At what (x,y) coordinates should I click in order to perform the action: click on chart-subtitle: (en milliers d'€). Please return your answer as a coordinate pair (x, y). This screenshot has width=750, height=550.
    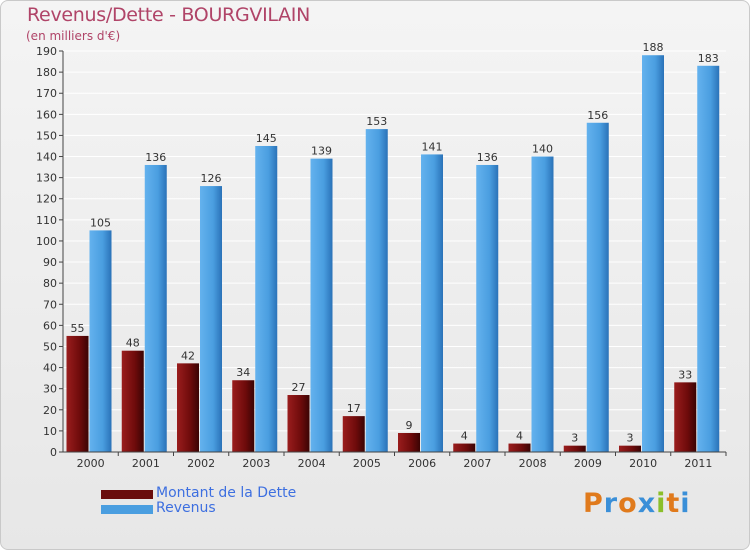
    Looking at the image, I should click on (73, 36).